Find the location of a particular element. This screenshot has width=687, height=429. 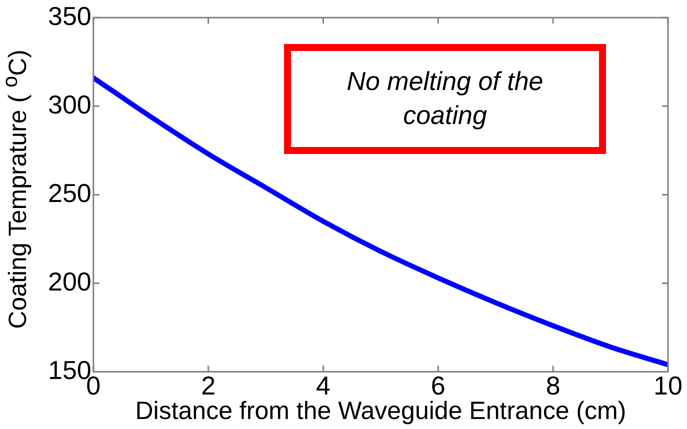

note-box: No melting of the coating is located at coordinates (445, 99).